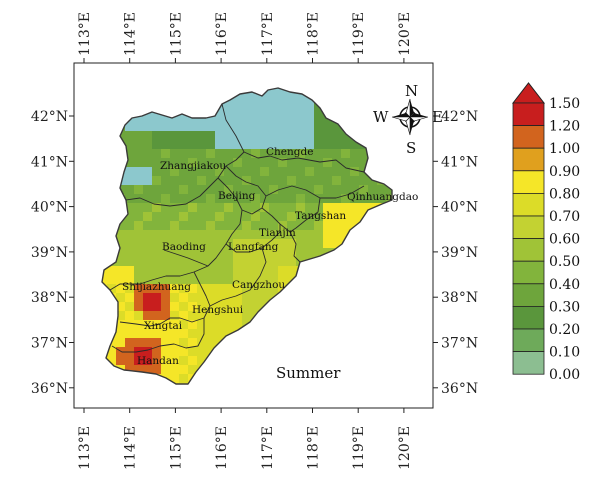 This screenshot has height=488, width=600. Describe the element at coordinates (528, 363) in the screenshot. I see `colorbar-swatch` at that location.